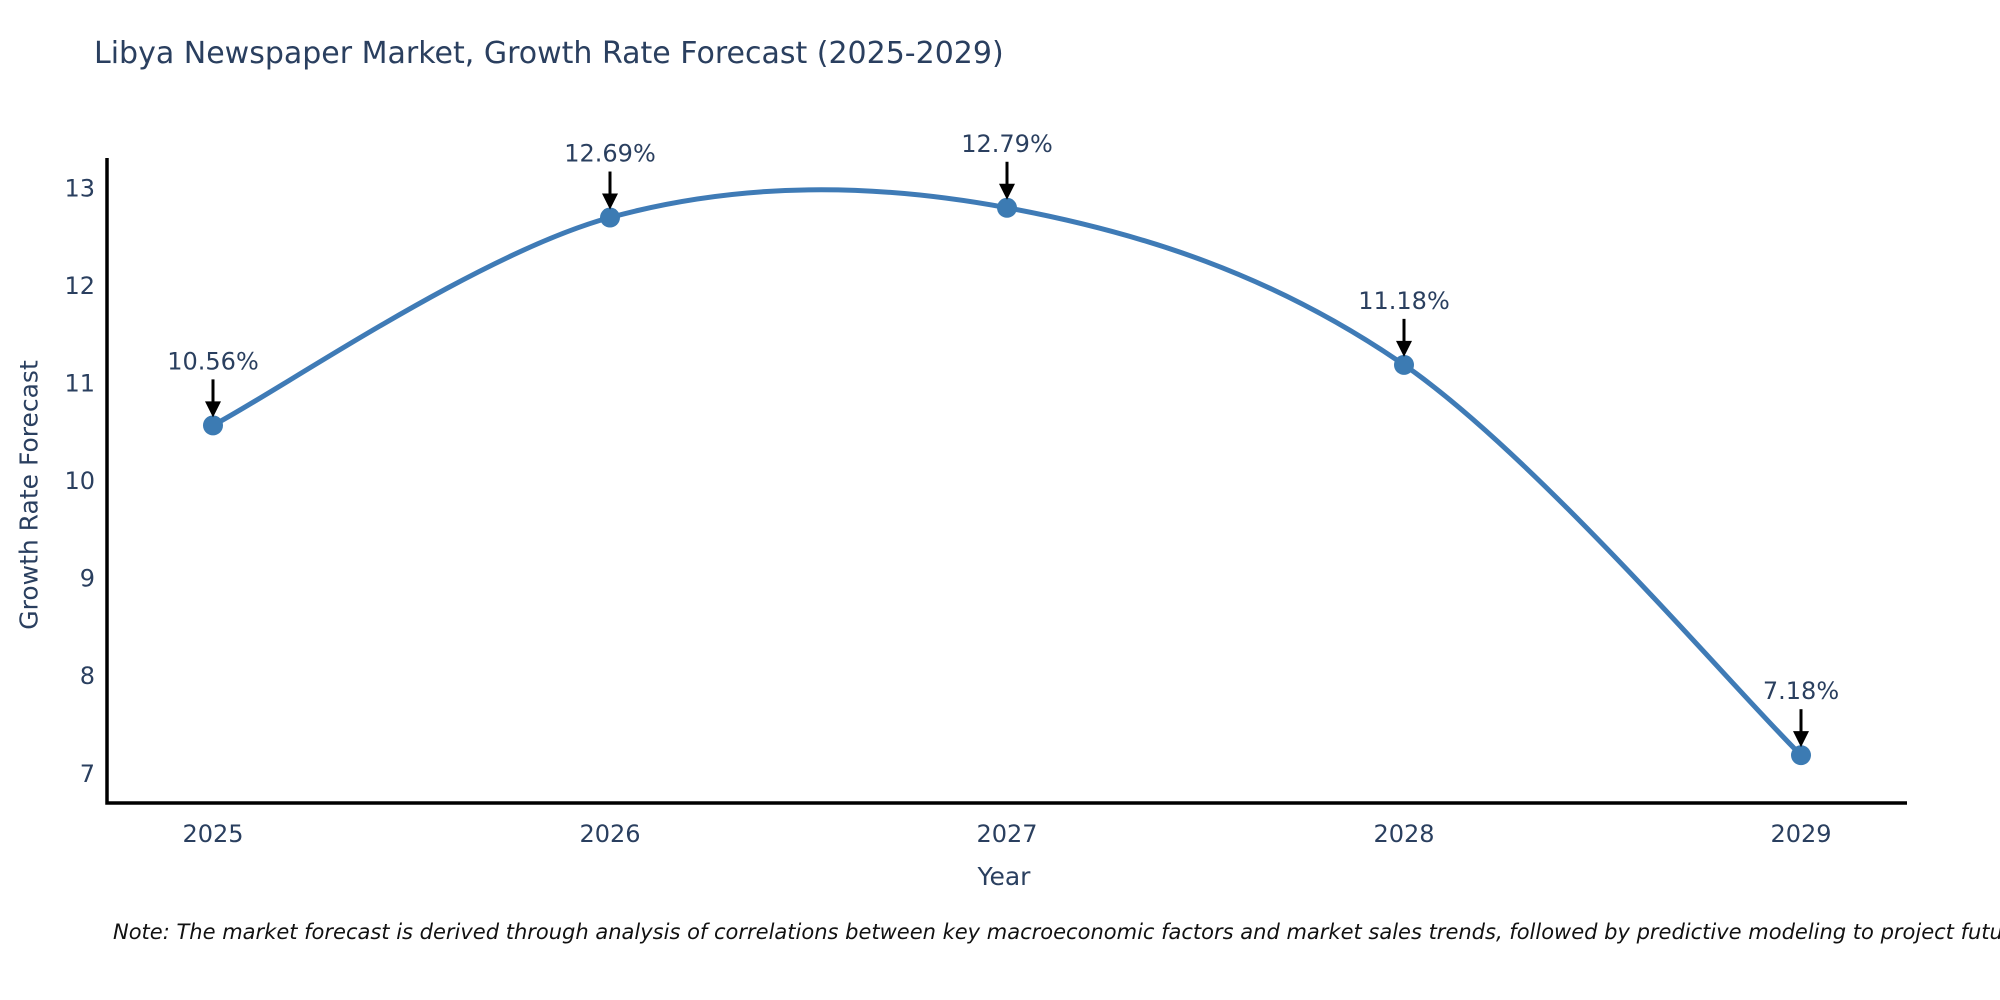  I want to click on data-point-label: 11.18%, so click(1404, 301).